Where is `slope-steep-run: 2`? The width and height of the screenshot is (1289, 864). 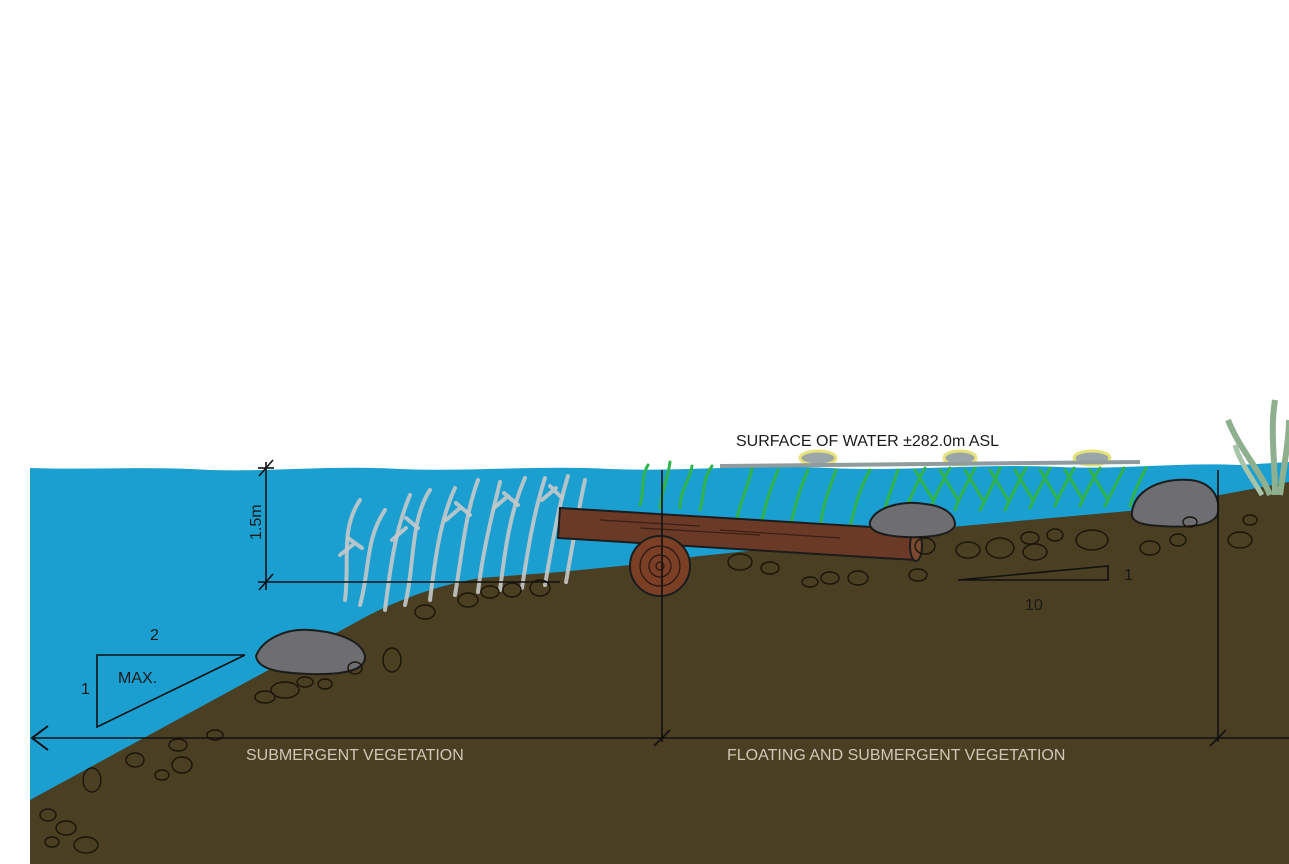 slope-steep-run: 2 is located at coordinates (154, 635).